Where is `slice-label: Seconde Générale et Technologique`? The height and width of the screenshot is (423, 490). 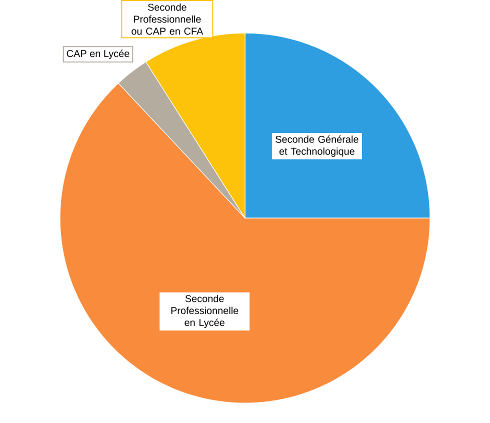
slice-label: Seconde Générale et Technologique is located at coordinates (317, 146).